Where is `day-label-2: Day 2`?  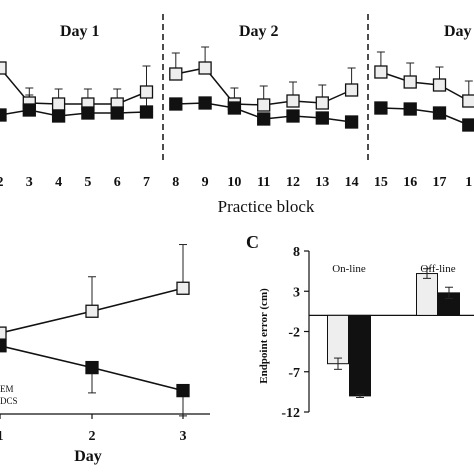 day-label-2: Day 2 is located at coordinates (259, 31).